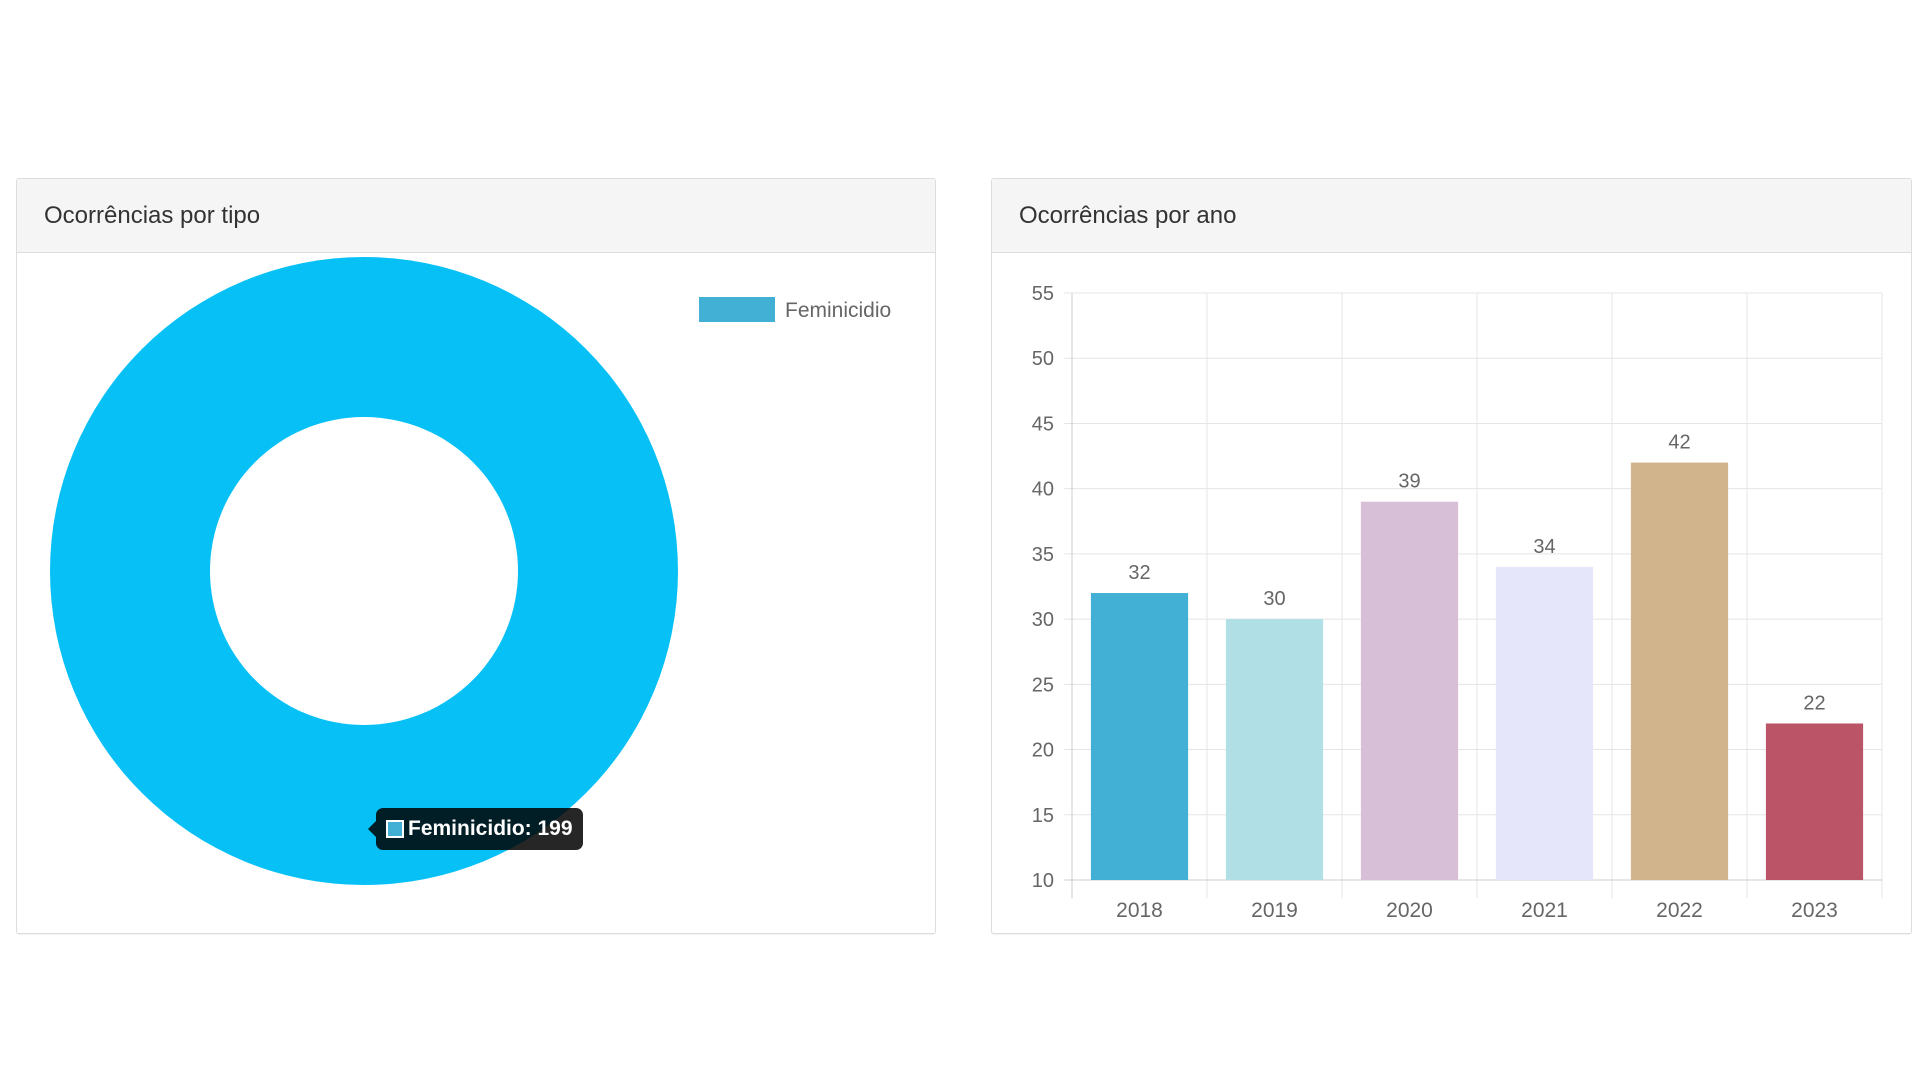 The width and height of the screenshot is (1920, 1080). What do you see at coordinates (1043, 685) in the screenshot?
I see `y-tick-label-25: 25` at bounding box center [1043, 685].